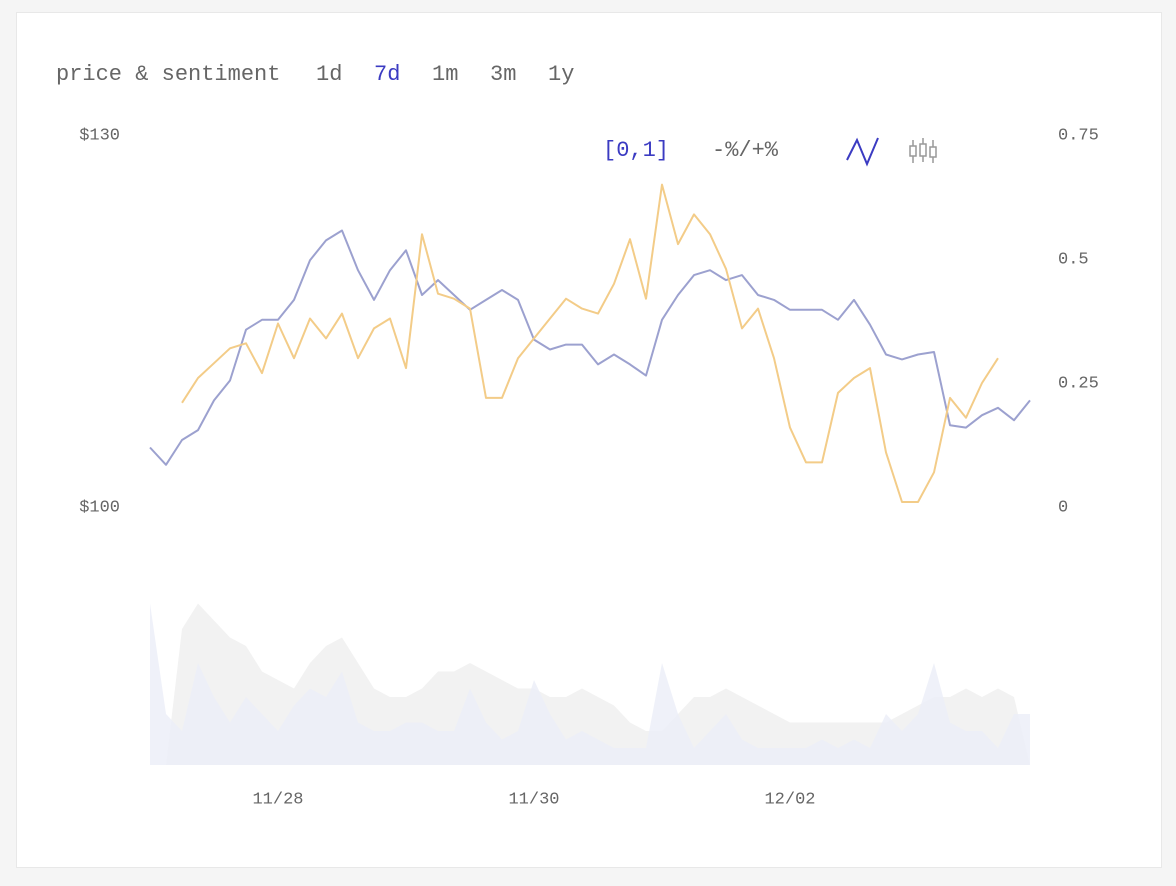  Describe the element at coordinates (590, 684) in the screenshot. I see `volume-area` at that location.